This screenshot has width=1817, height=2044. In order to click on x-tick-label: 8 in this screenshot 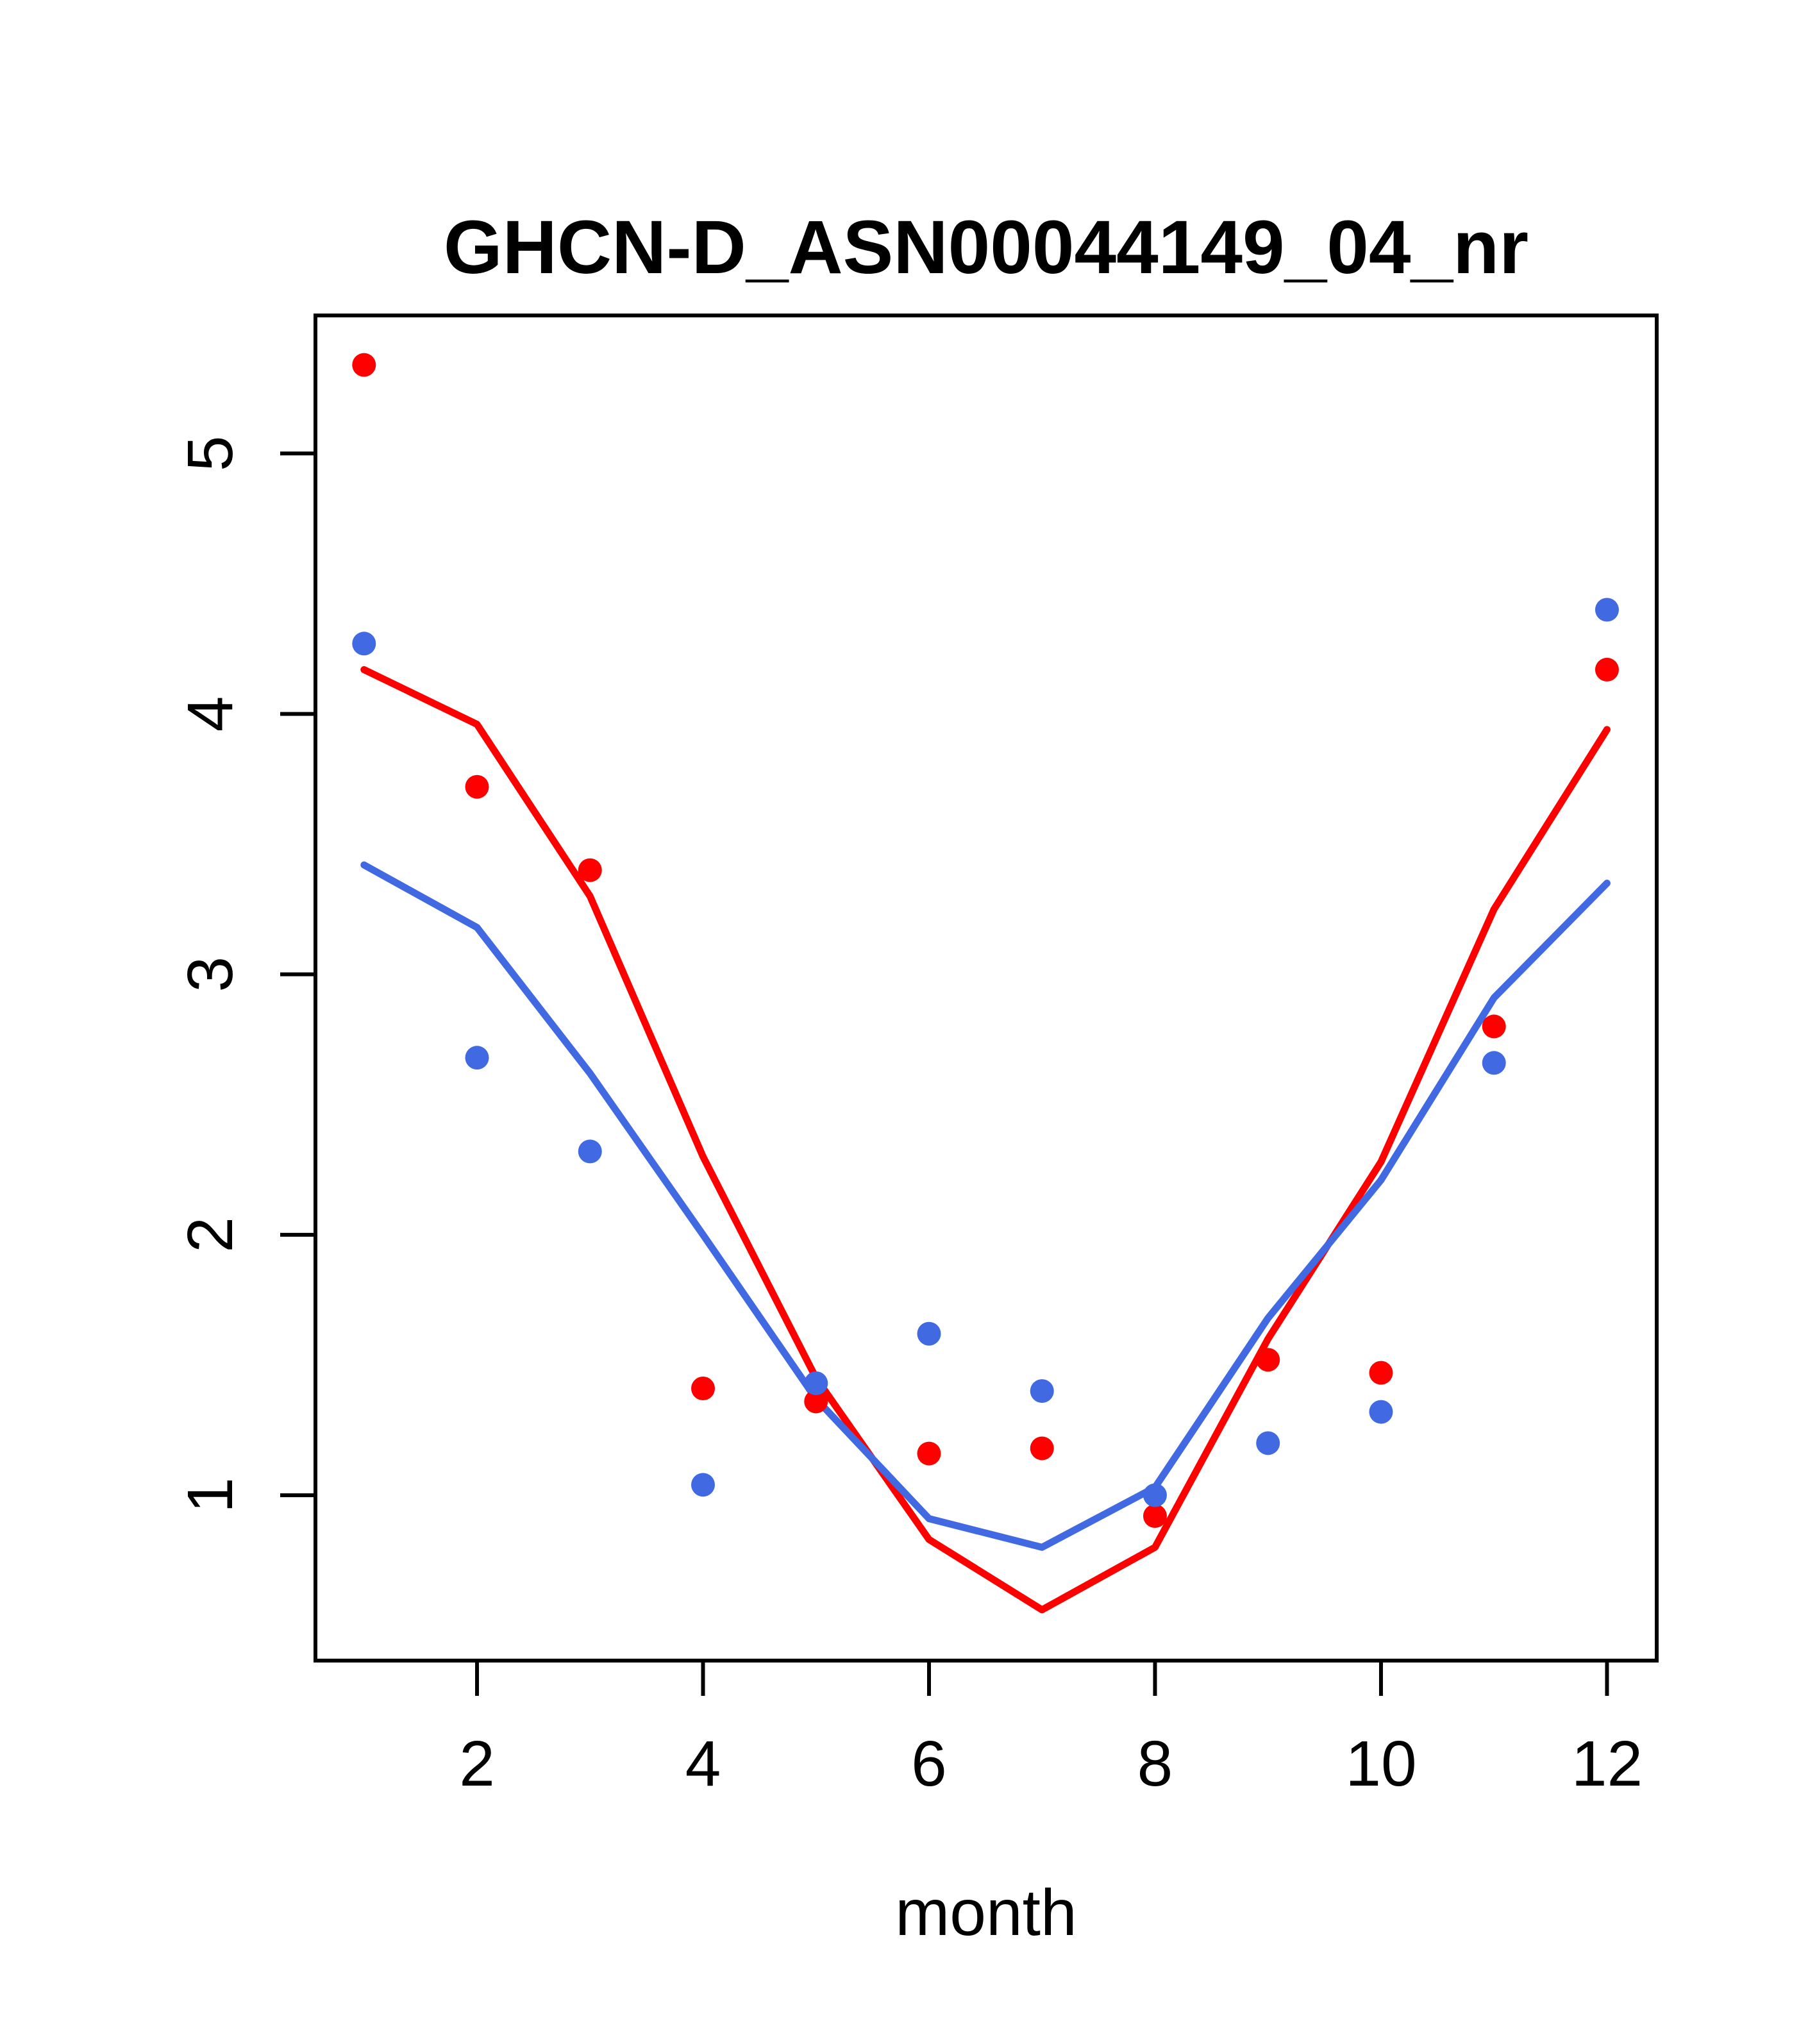, I will do `click(1155, 1764)`.